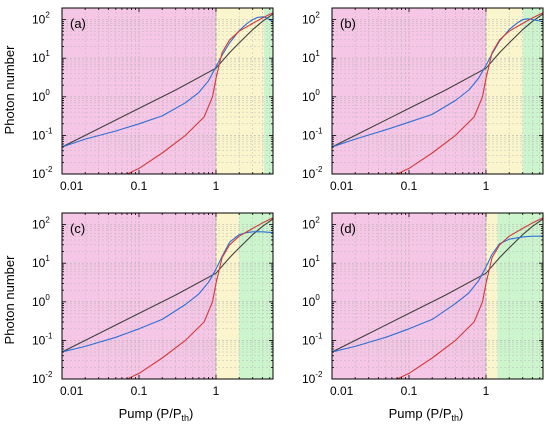  I want to click on panel-label: (b), so click(348, 23).